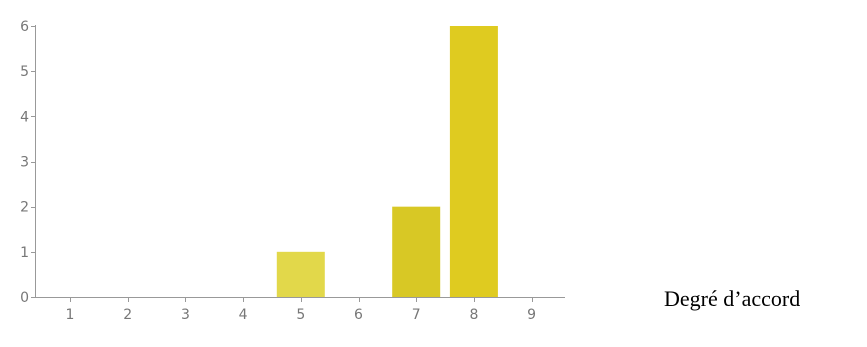  I want to click on y-tick-label: 6, so click(24, 27).